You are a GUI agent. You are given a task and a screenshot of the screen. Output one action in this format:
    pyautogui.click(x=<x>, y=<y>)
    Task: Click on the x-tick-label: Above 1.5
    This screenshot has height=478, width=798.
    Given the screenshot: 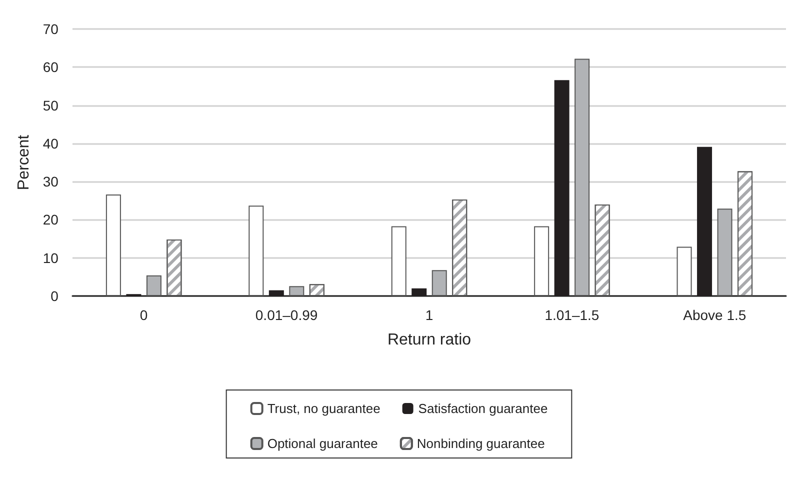 What is the action you would take?
    pyautogui.click(x=714, y=315)
    